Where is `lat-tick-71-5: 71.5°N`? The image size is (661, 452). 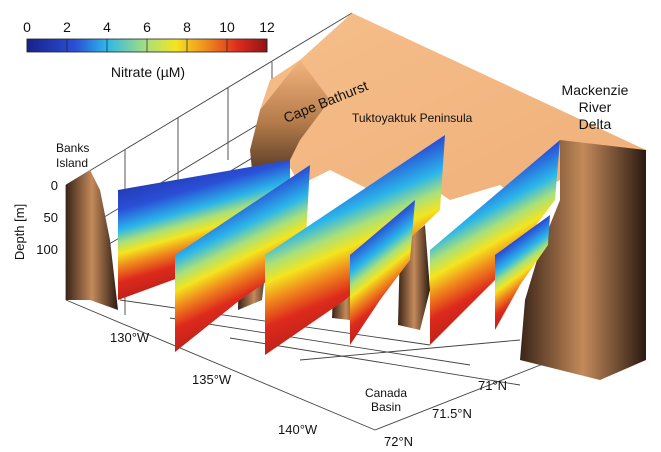
lat-tick-71-5: 71.5°N is located at coordinates (452, 413).